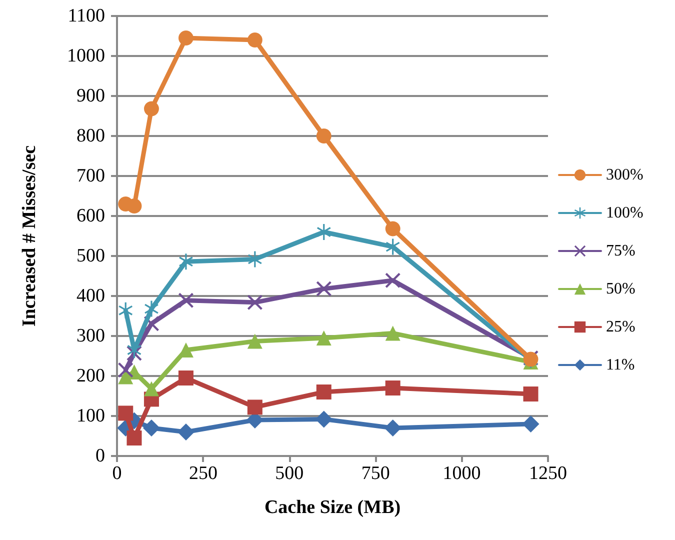 The width and height of the screenshot is (675, 540). I want to click on x-tick-label: 750, so click(375, 473).